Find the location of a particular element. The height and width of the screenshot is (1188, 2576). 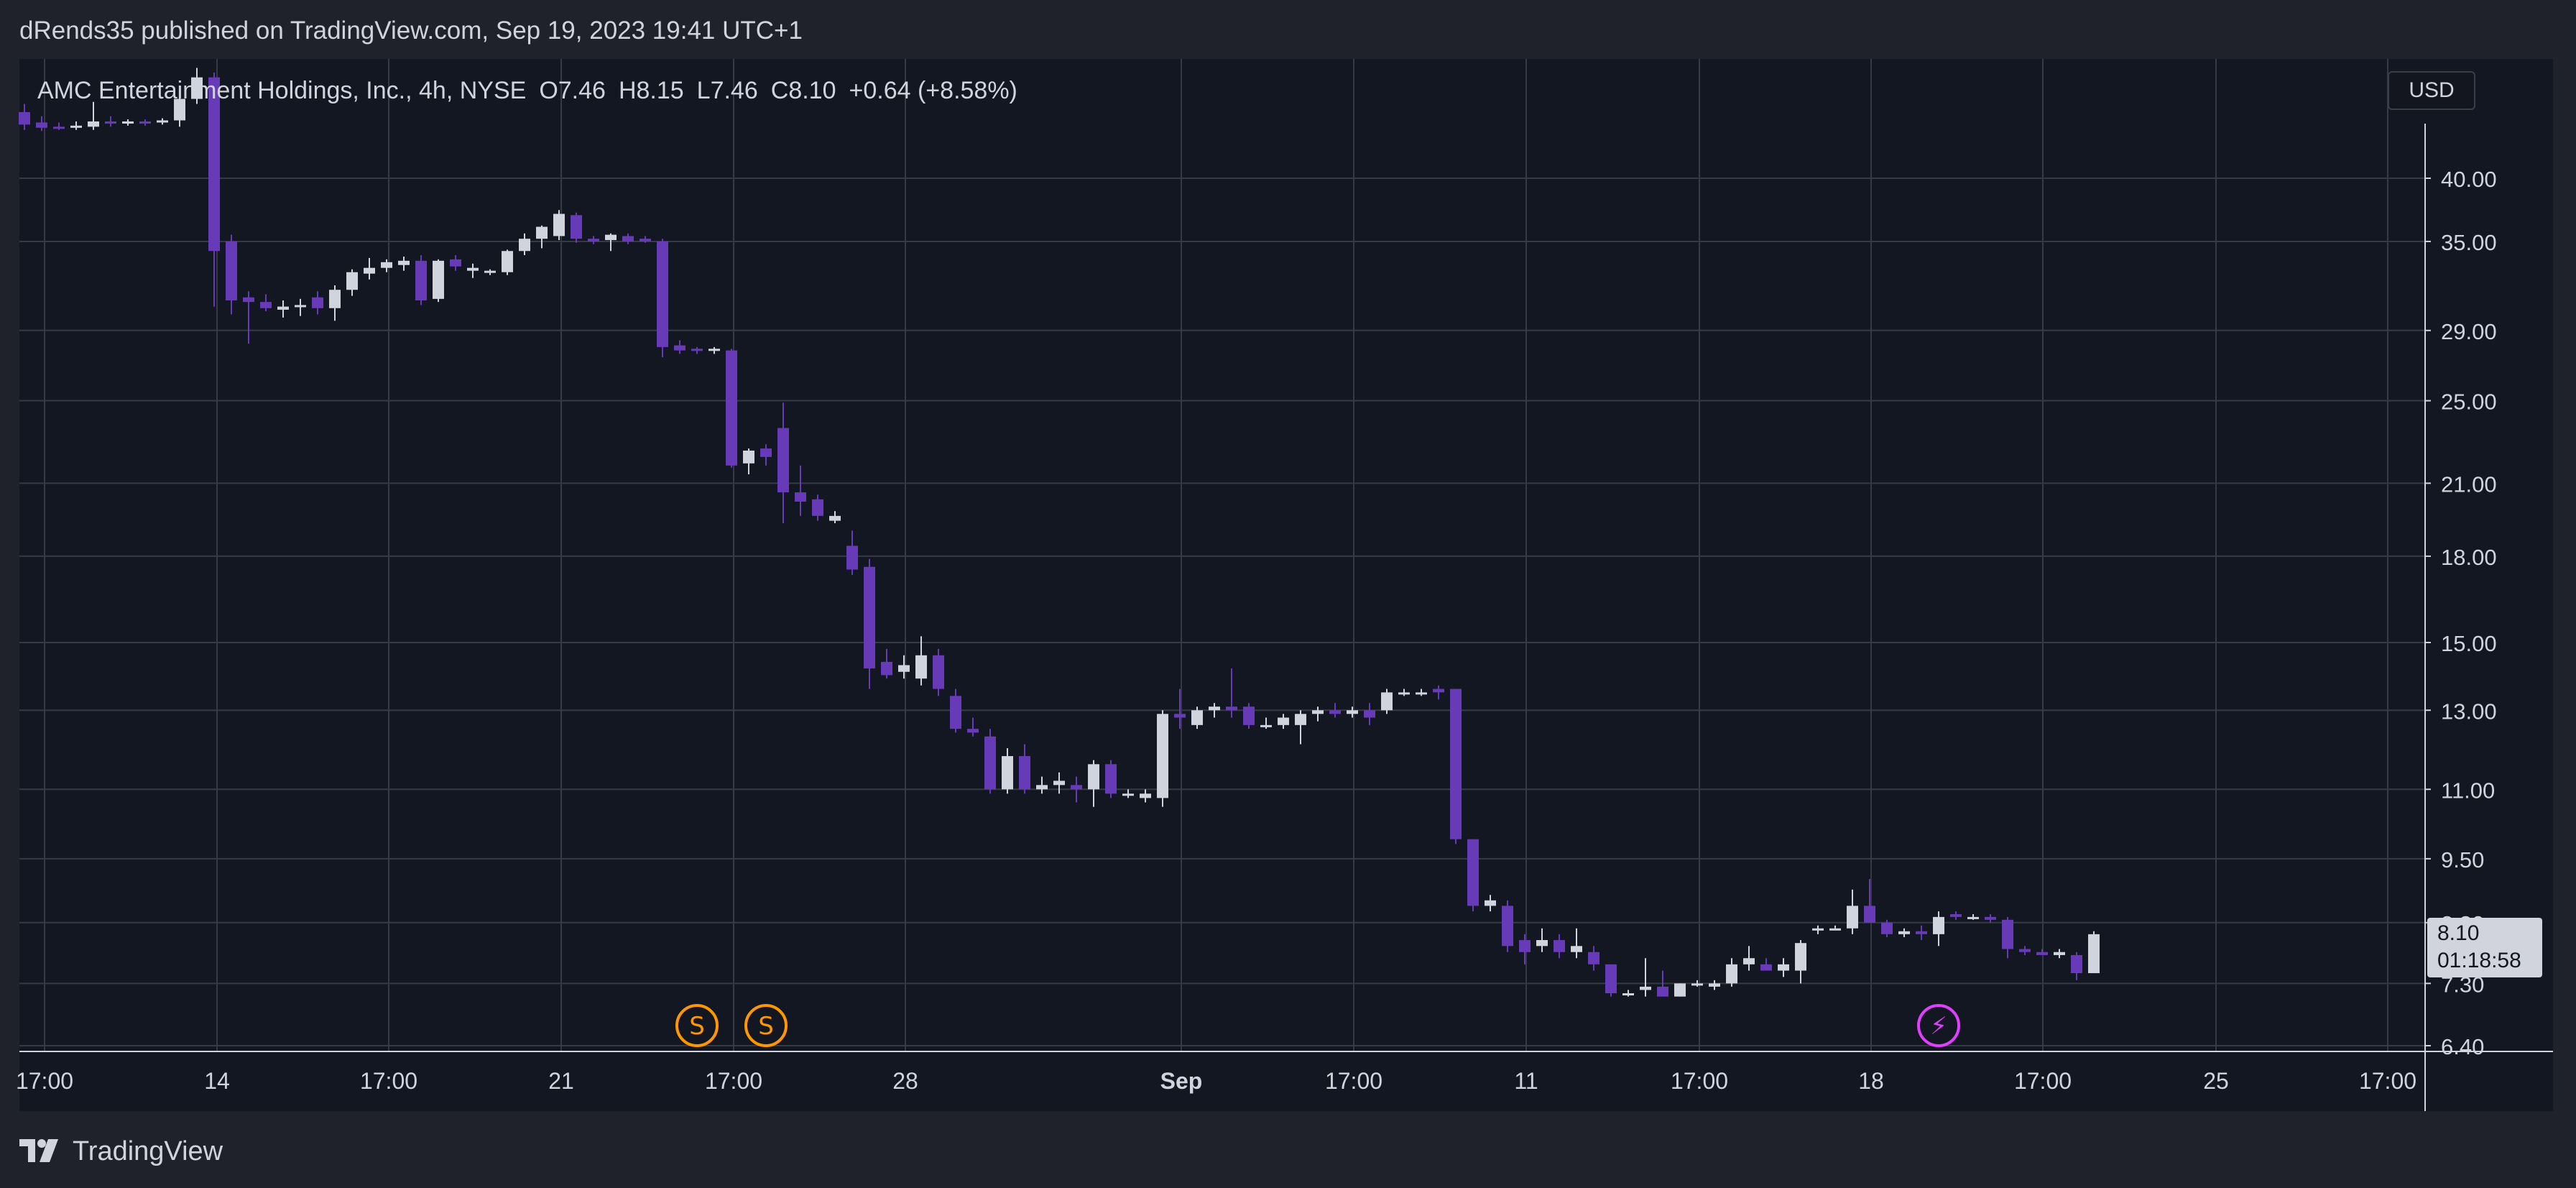

event-marker-icon: ⚡ is located at coordinates (1938, 1025).